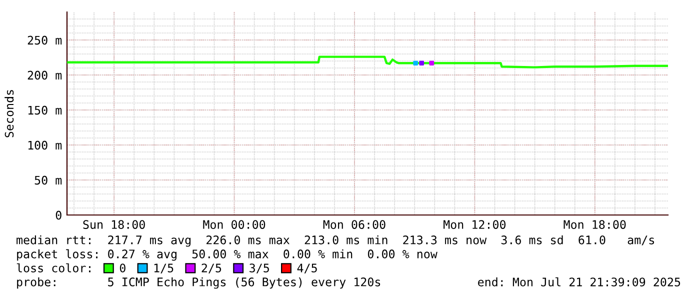 The width and height of the screenshot is (697, 297). What do you see at coordinates (227, 255) in the screenshot?
I see `text: packet loss: 0.27 % avg 50.00 % max 0.00 % min 0.00 % now` at bounding box center [227, 255].